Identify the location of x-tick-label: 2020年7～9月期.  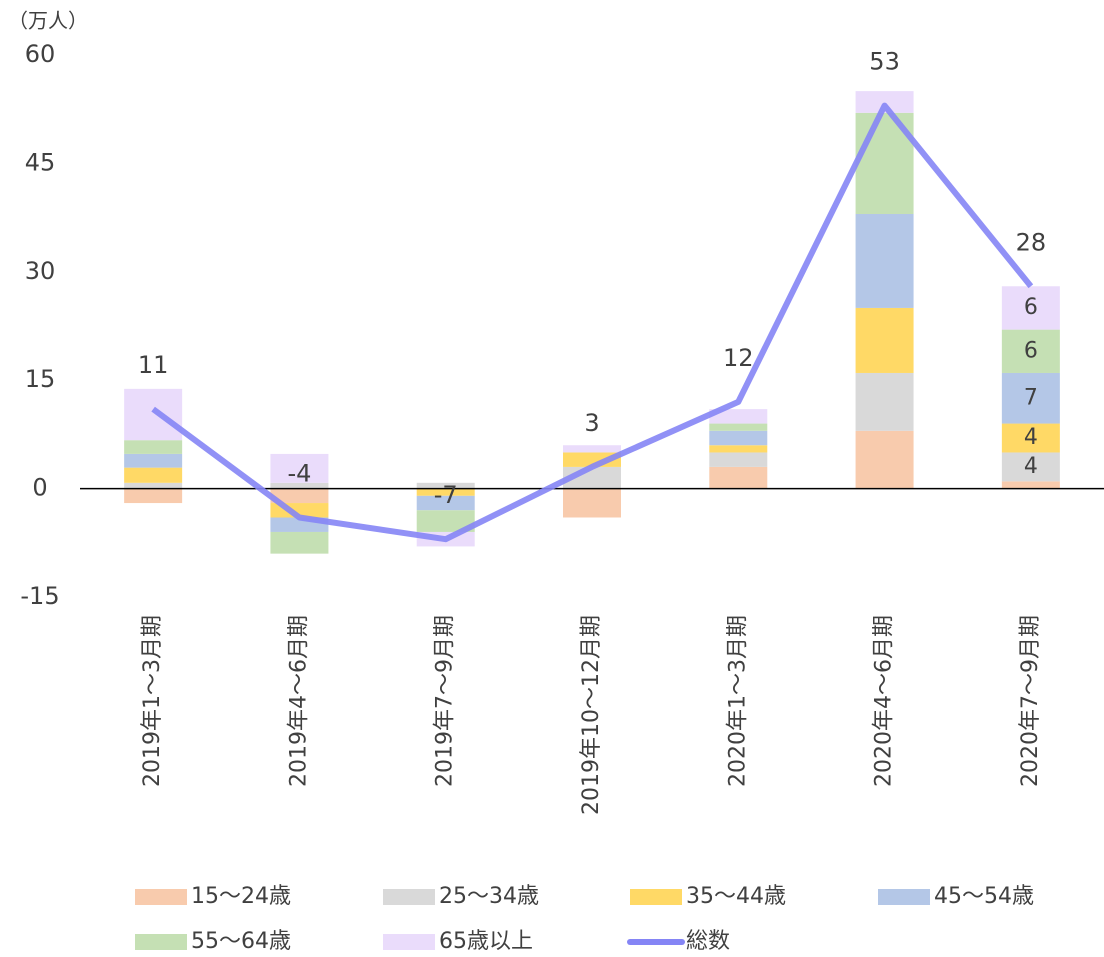
(1030, 701).